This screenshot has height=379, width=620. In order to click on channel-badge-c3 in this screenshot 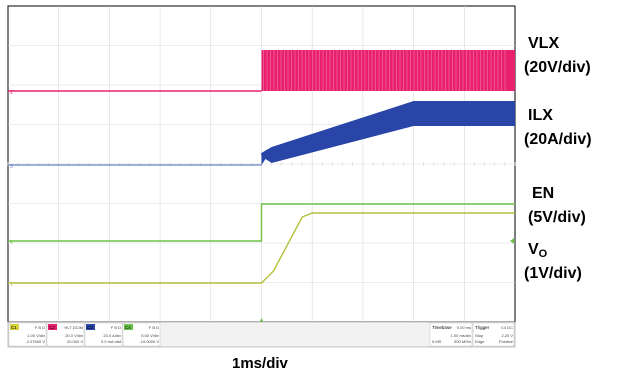, I will do `click(90, 327)`.